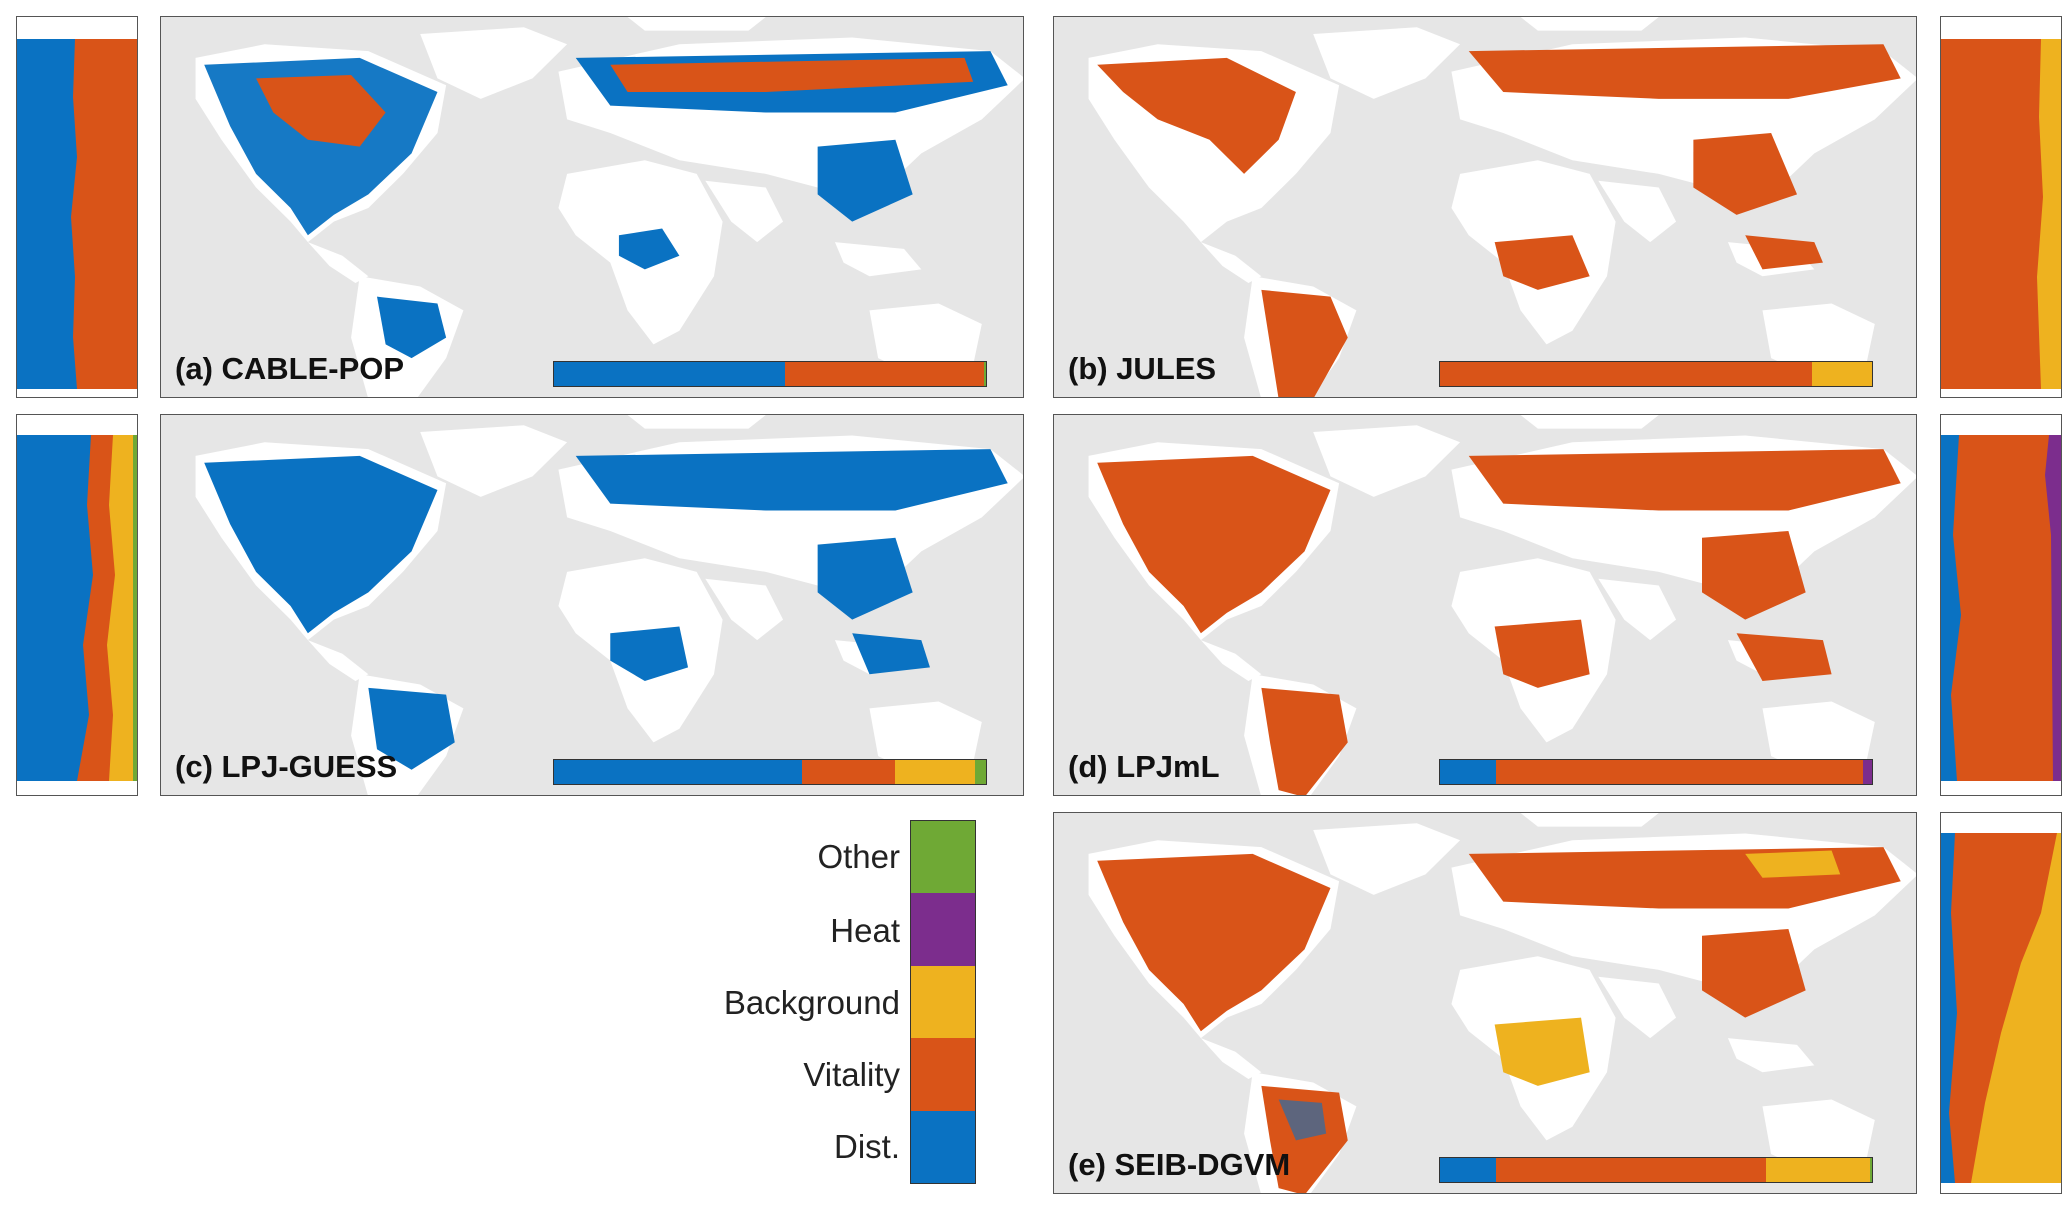 The height and width of the screenshot is (1207, 2067). What do you see at coordinates (943, 1074) in the screenshot?
I see `legend-swatch-vitality` at bounding box center [943, 1074].